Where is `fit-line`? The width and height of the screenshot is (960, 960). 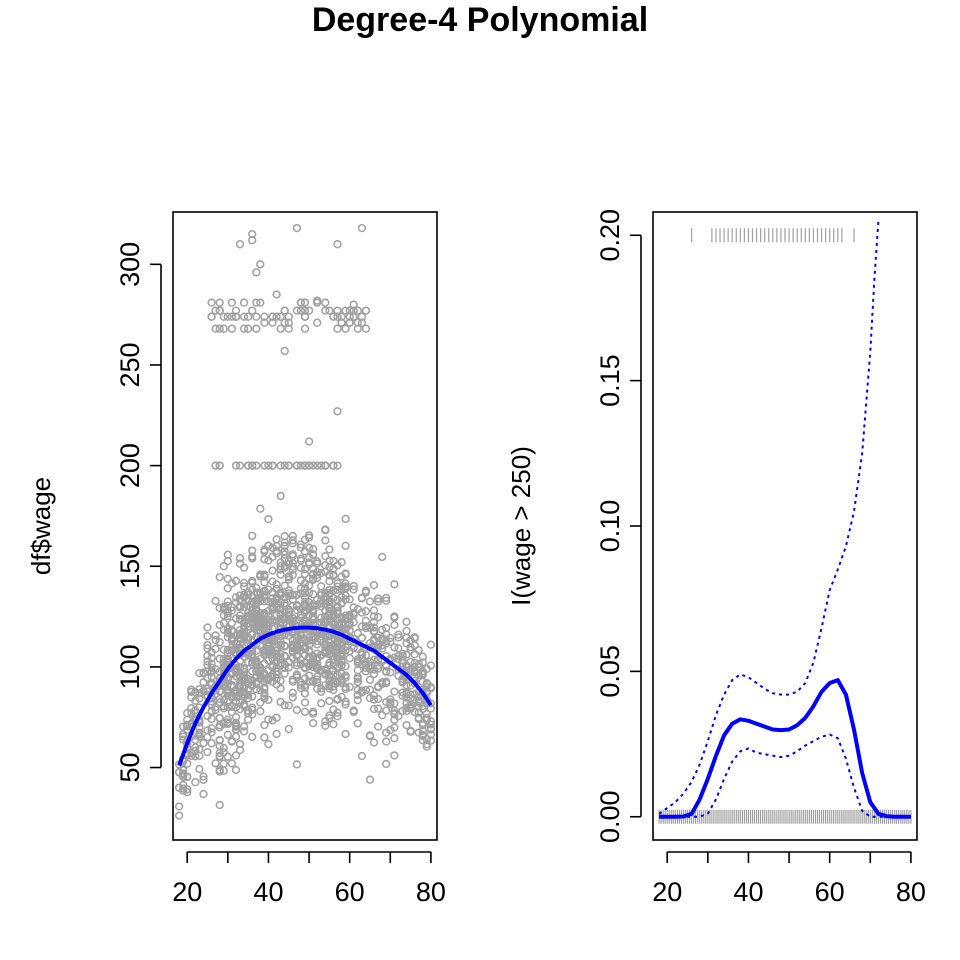
fit-line is located at coordinates (305, 696).